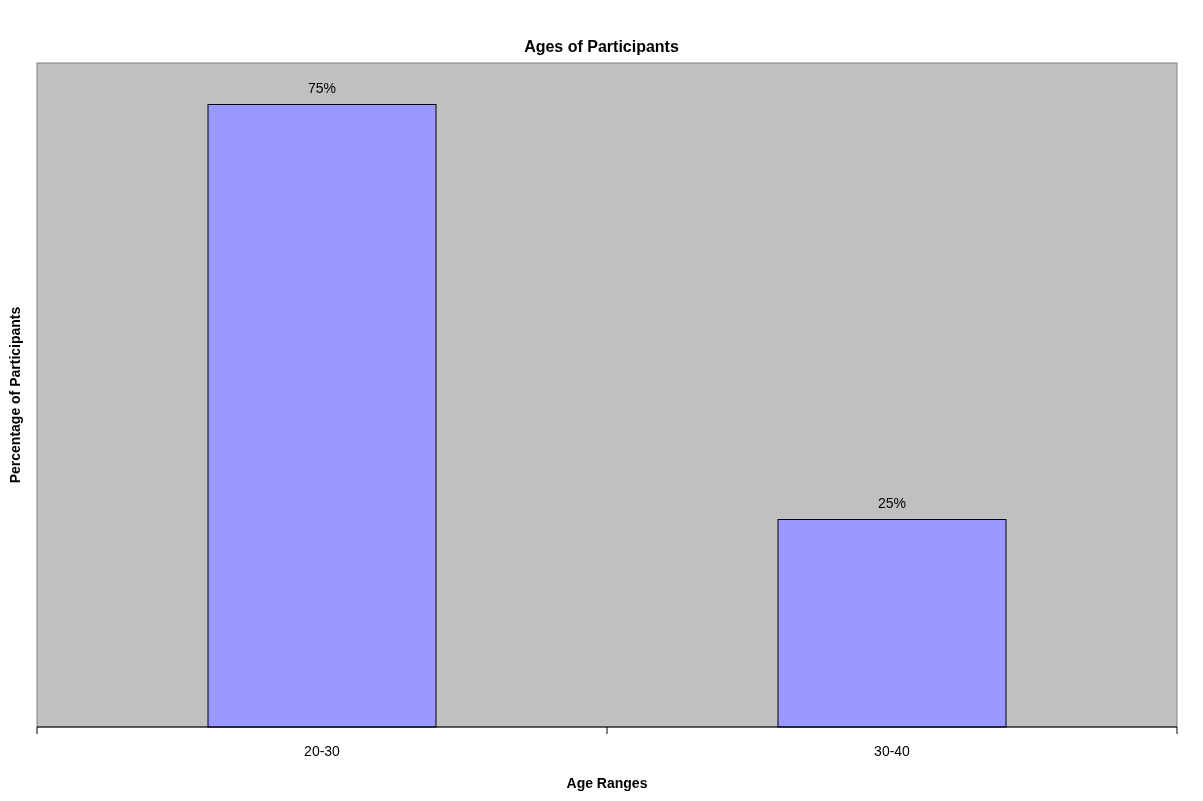 The image size is (1203, 801). I want to click on x-tick-label: 30-40, so click(892, 751).